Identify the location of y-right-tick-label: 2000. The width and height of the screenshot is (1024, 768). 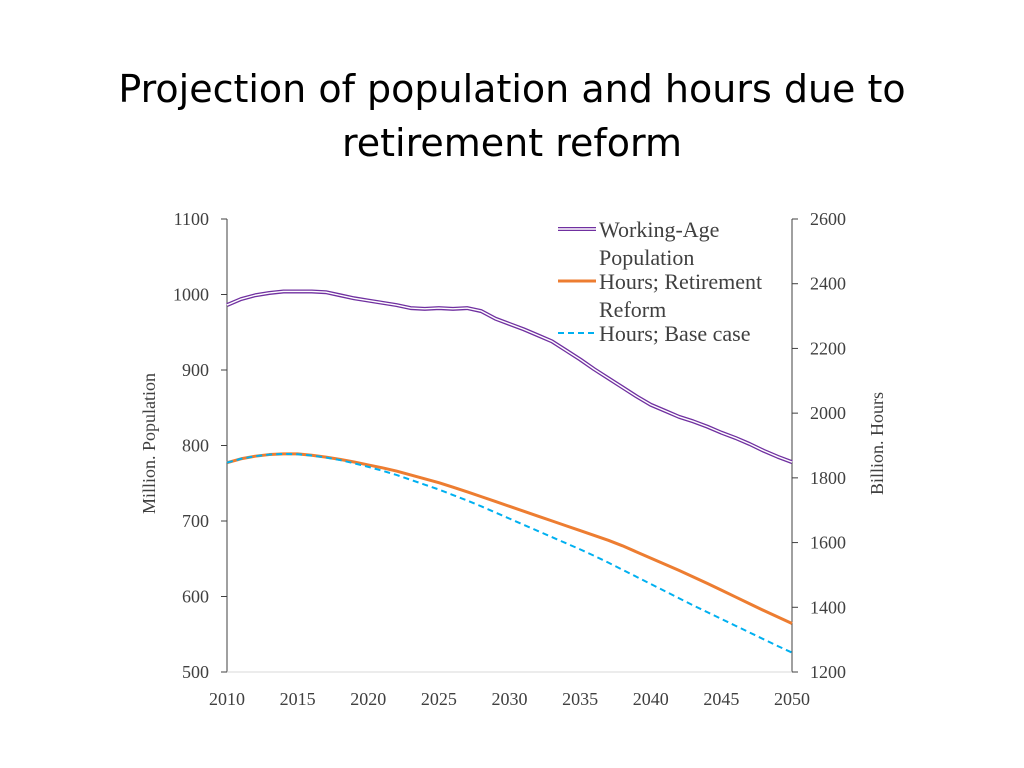
(828, 413).